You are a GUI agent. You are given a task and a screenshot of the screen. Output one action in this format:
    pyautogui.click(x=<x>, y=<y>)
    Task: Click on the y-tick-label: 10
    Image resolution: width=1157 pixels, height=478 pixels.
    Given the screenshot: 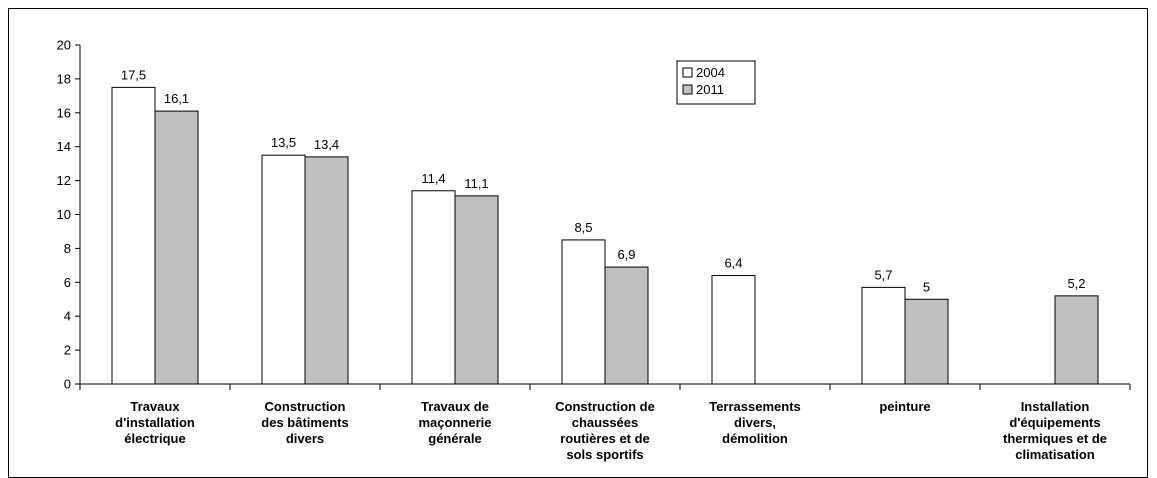 What is the action you would take?
    pyautogui.click(x=64, y=214)
    